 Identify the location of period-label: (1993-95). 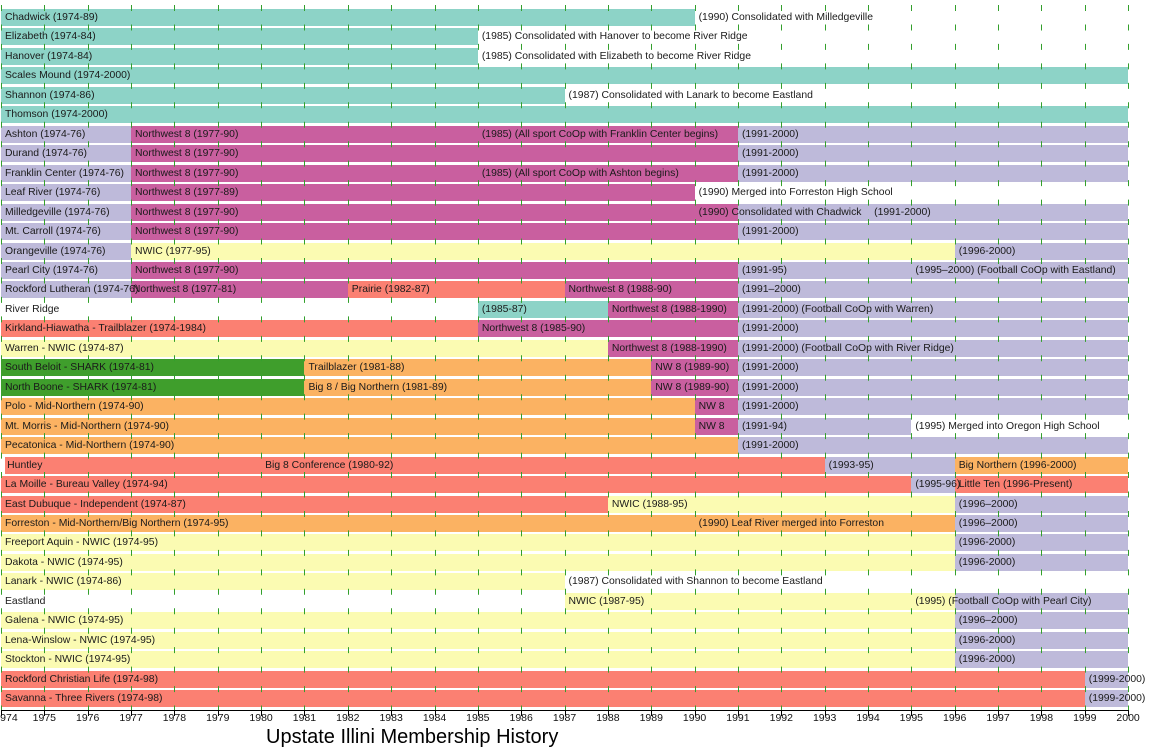
(851, 465).